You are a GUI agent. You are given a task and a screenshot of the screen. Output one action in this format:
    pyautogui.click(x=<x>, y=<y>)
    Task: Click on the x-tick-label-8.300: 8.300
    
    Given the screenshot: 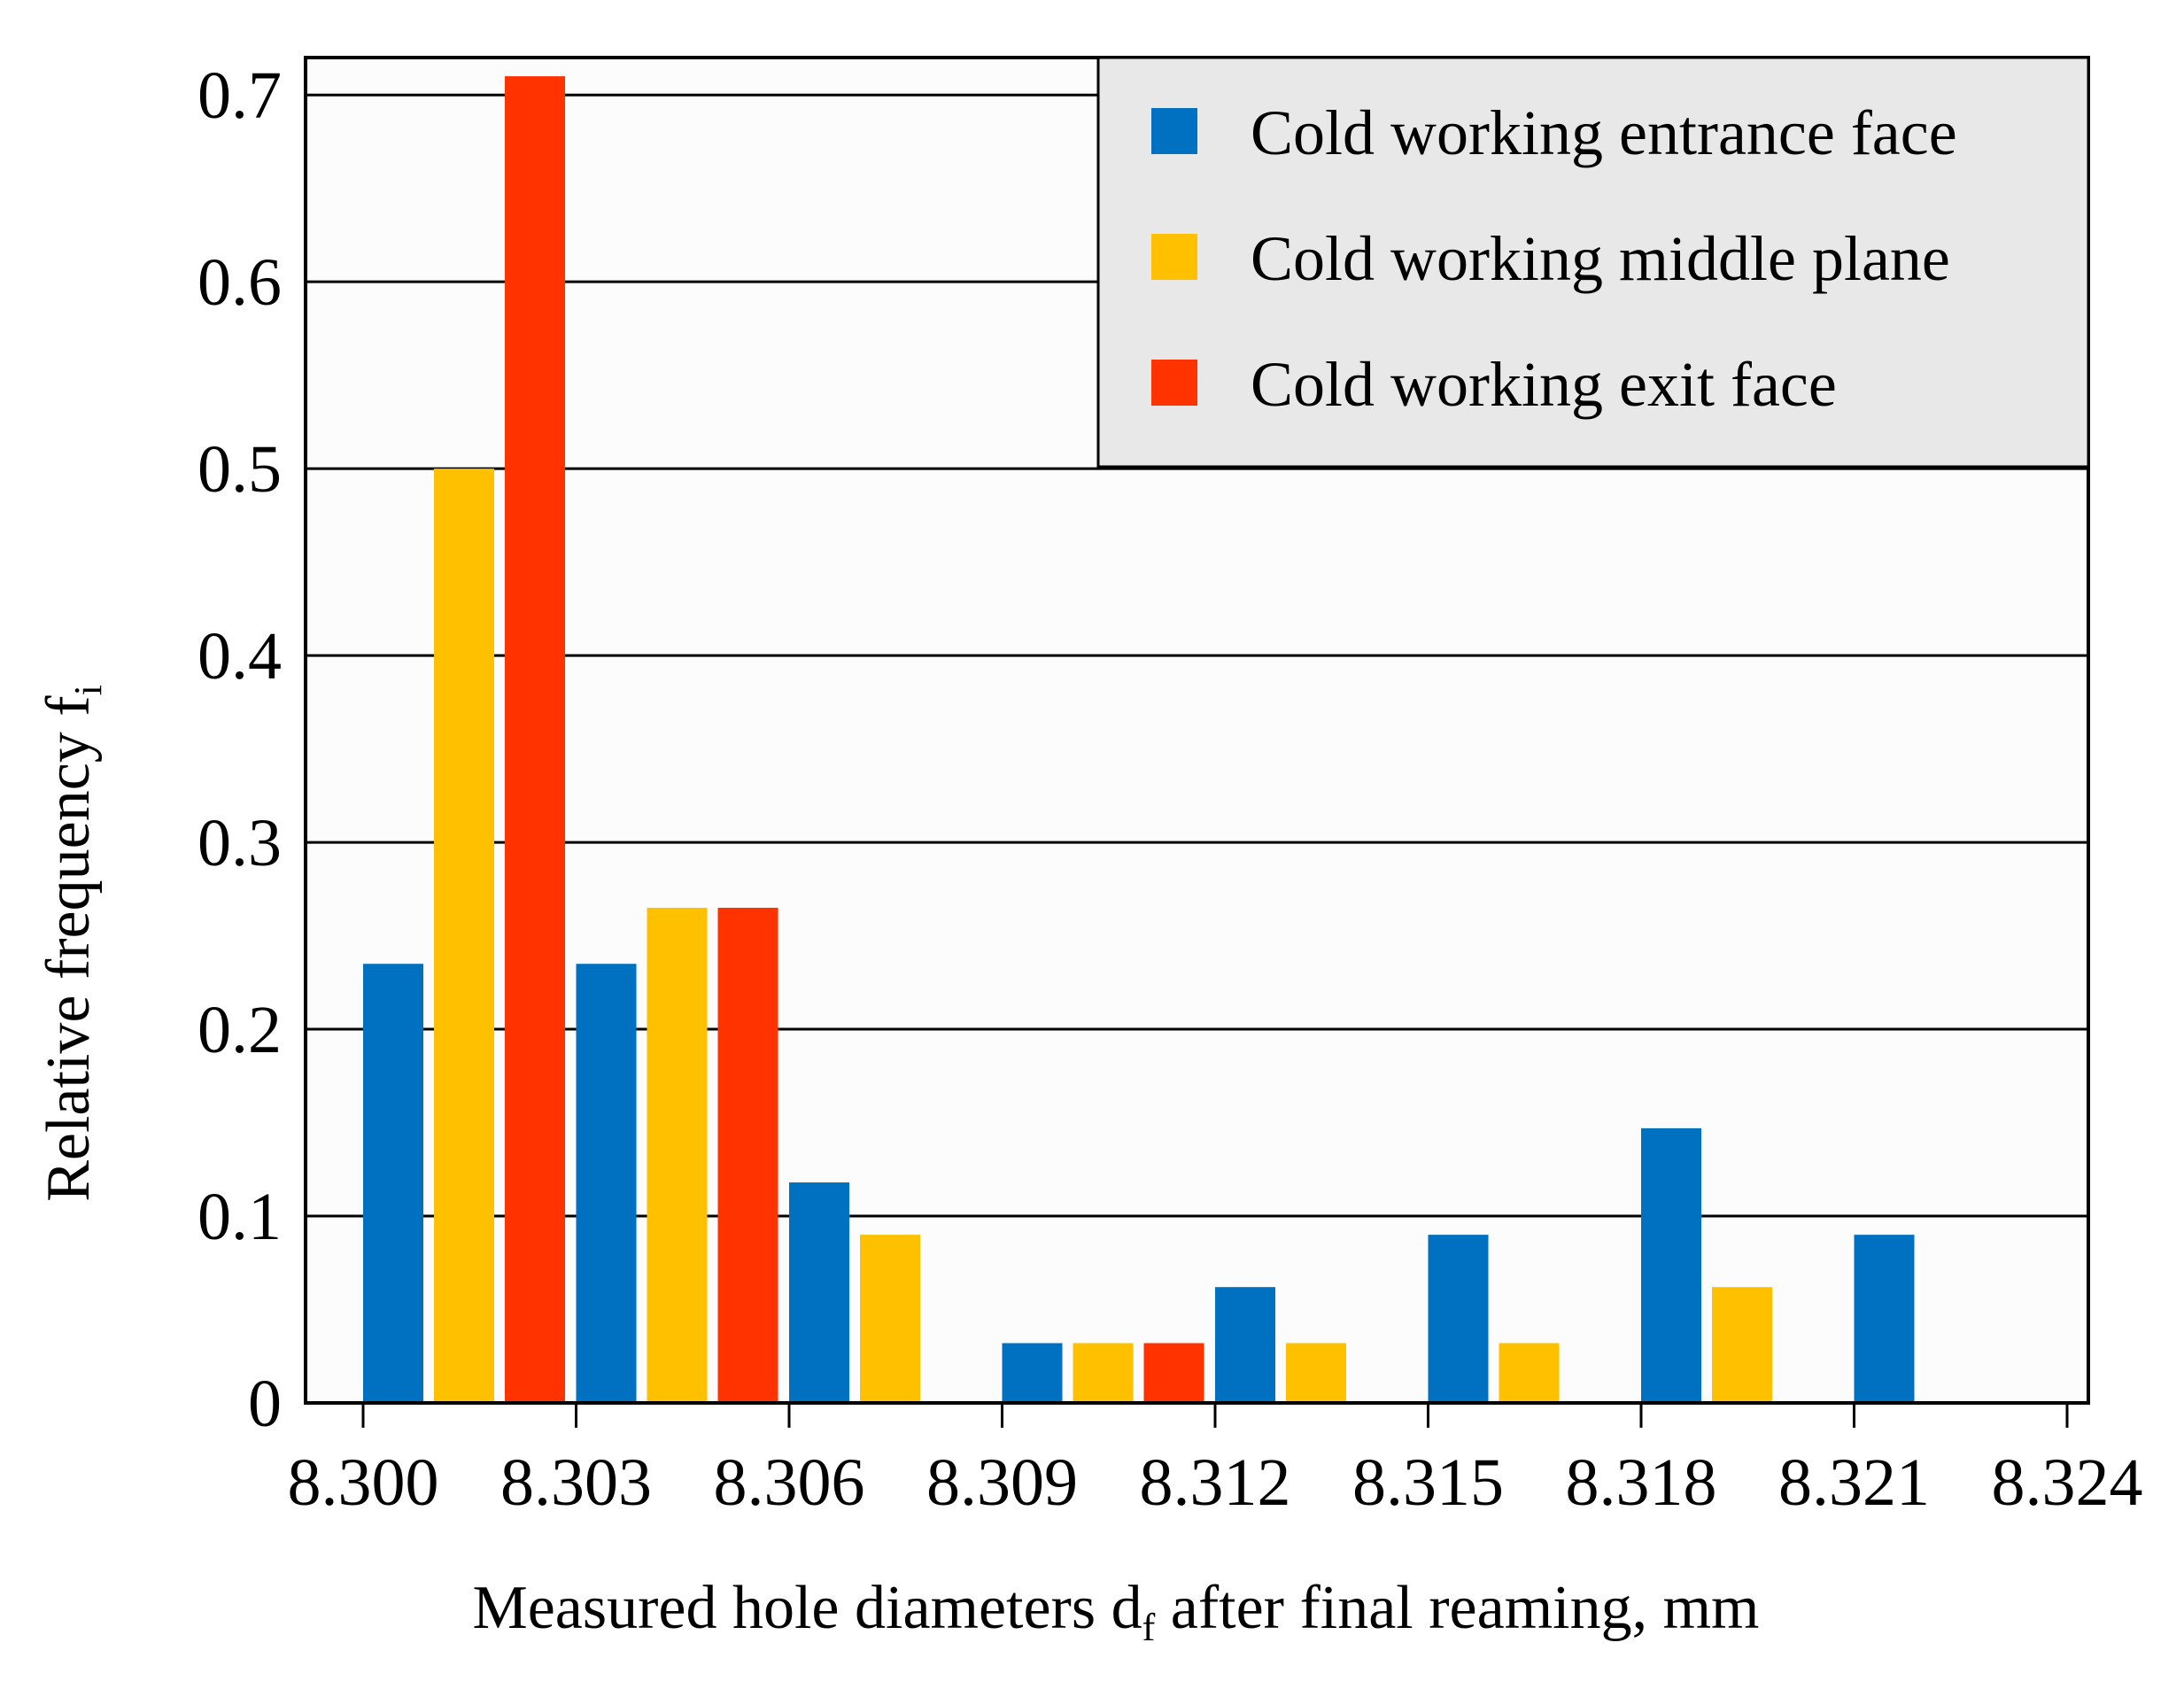 What is the action you would take?
    pyautogui.click(x=363, y=1483)
    